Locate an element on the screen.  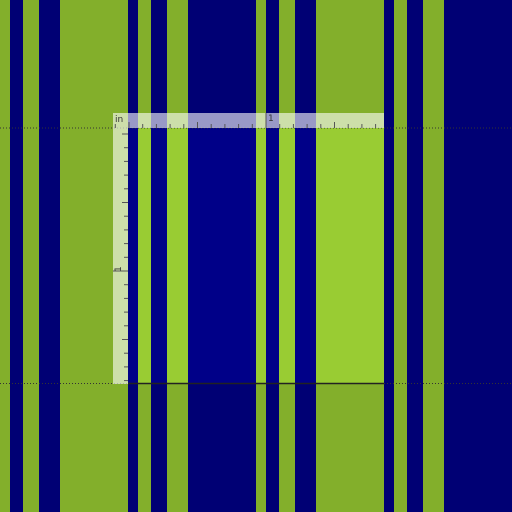
dim-right is located at coordinates (448, 256).